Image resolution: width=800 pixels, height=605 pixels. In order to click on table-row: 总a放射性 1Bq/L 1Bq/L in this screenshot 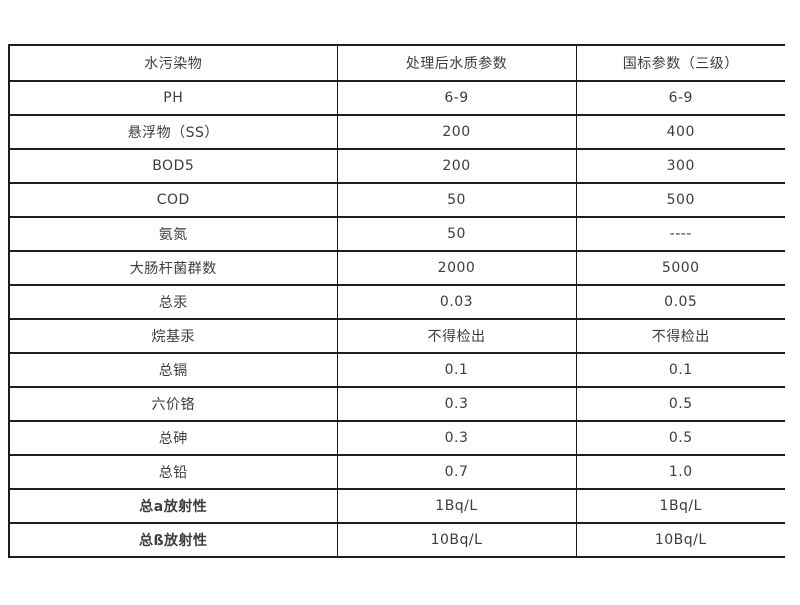, I will do `click(396, 505)`.